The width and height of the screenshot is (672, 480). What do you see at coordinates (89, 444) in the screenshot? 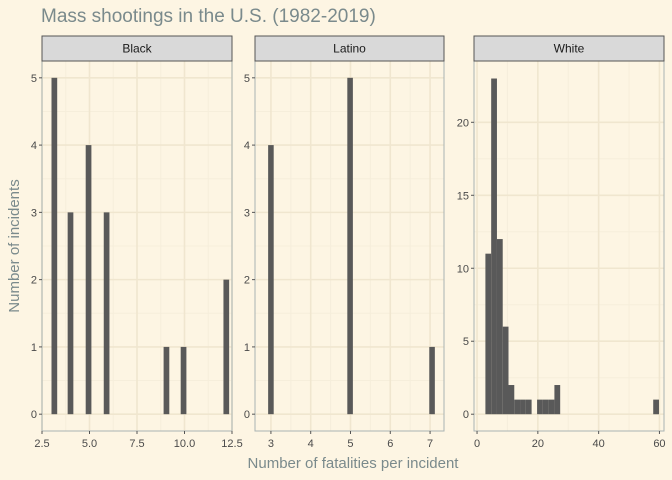
I see `x-tick-label: 5.0` at bounding box center [89, 444].